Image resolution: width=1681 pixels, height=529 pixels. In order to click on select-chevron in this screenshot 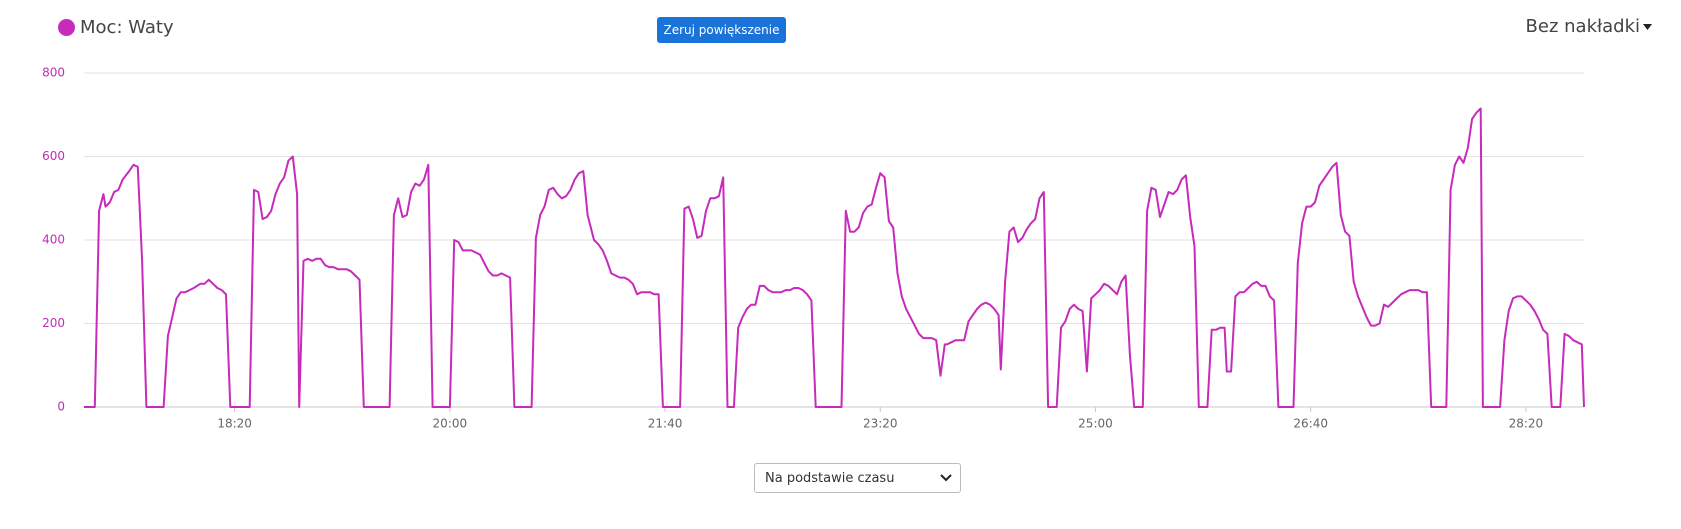, I will do `click(946, 478)`.